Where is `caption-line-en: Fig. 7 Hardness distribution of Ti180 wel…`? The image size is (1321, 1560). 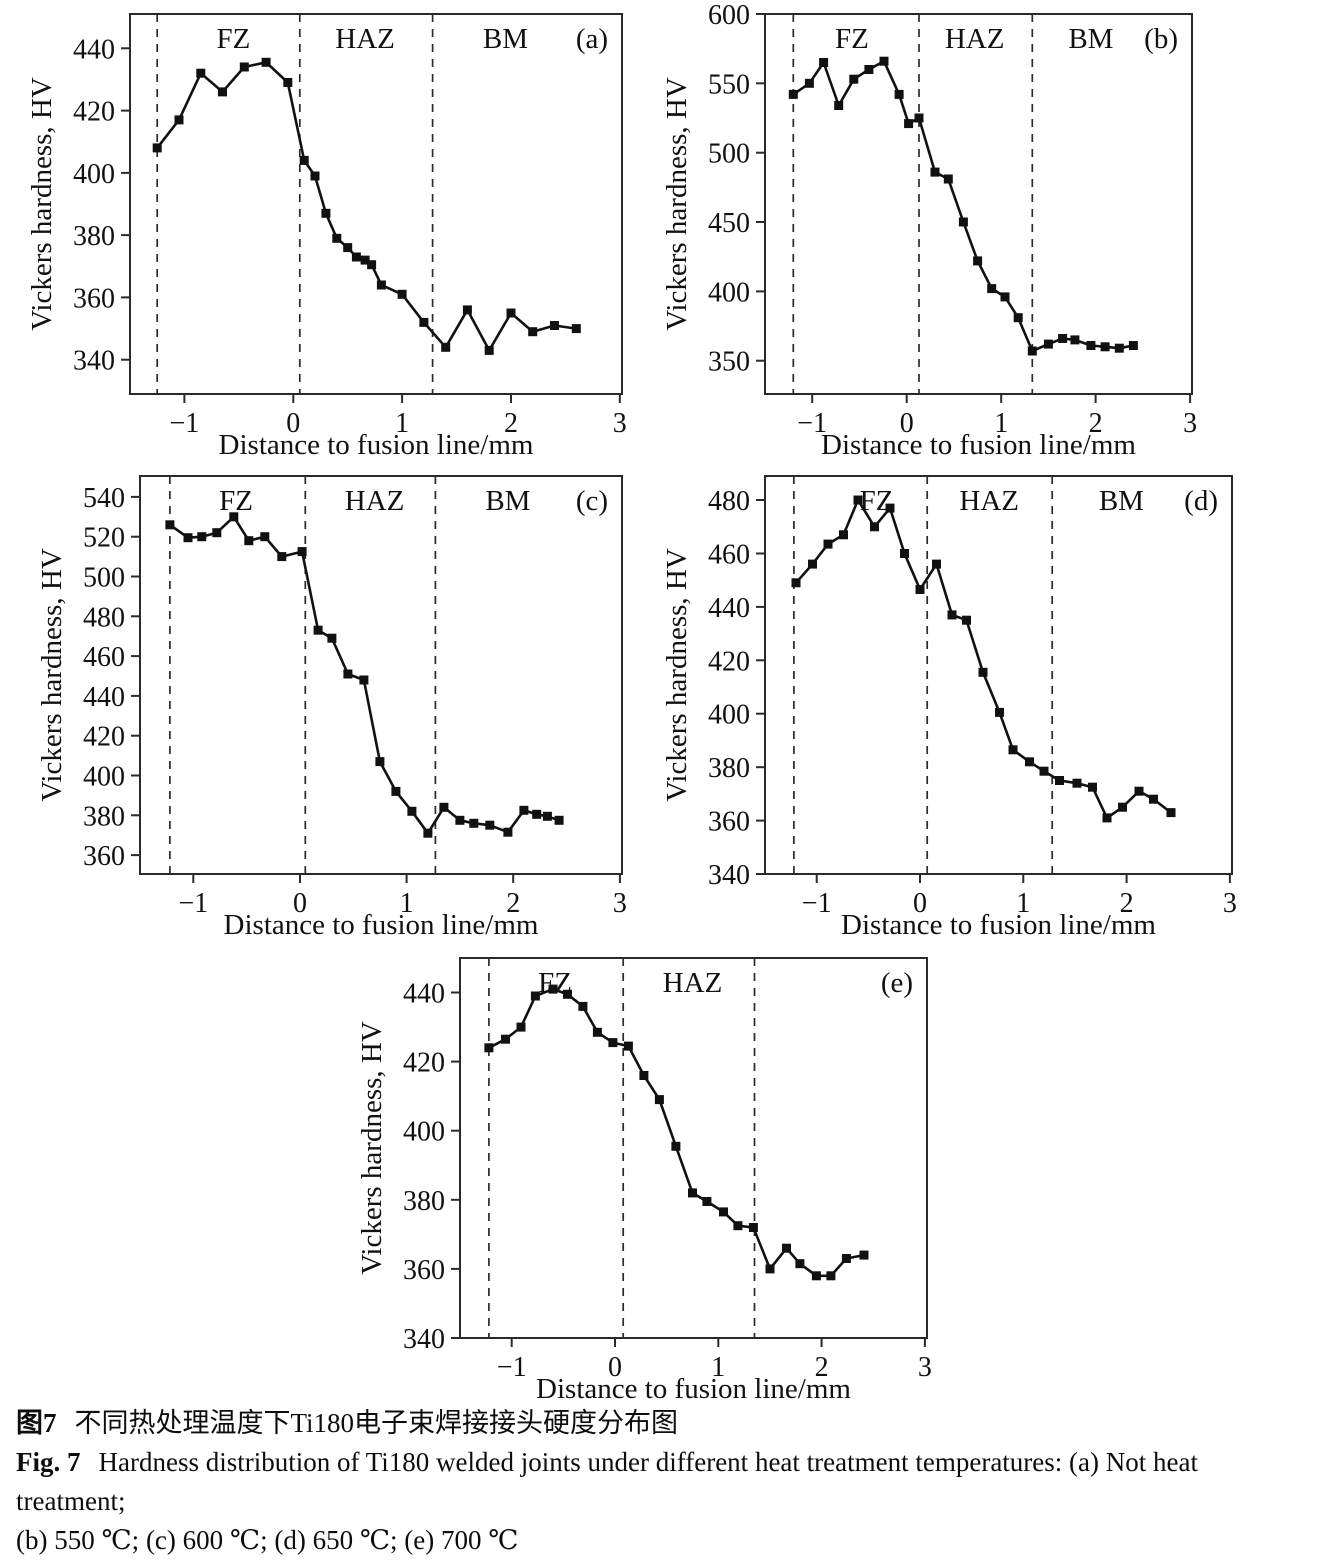
caption-line-en: Fig. 7 Hardness distribution of Ti180 wel… is located at coordinates (663, 1482).